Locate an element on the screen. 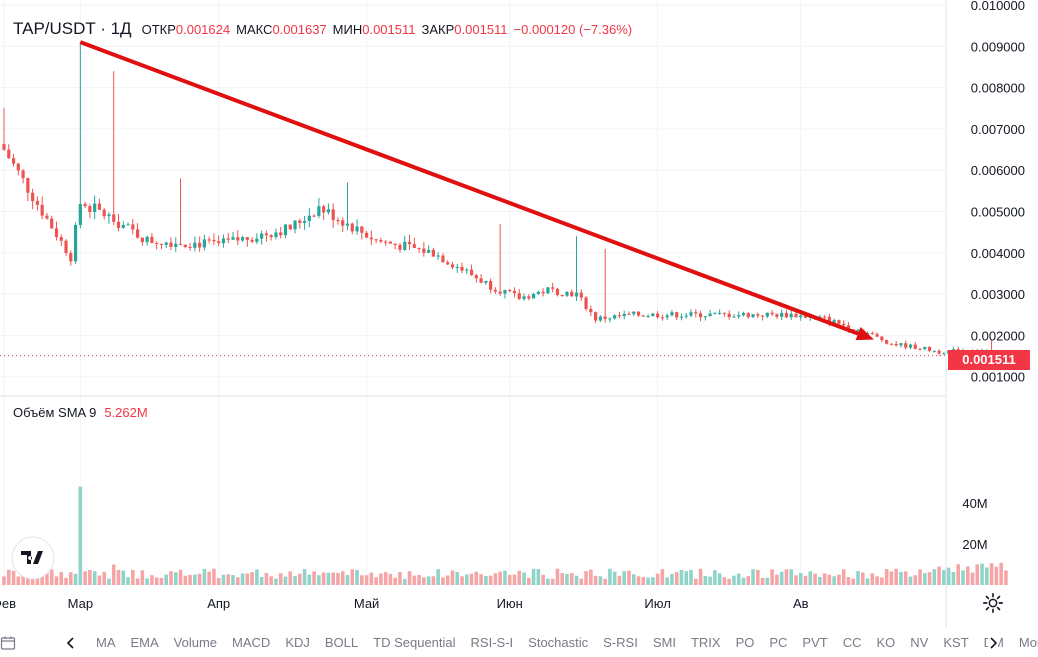  indicator-6: TD Sequential is located at coordinates (414, 642).